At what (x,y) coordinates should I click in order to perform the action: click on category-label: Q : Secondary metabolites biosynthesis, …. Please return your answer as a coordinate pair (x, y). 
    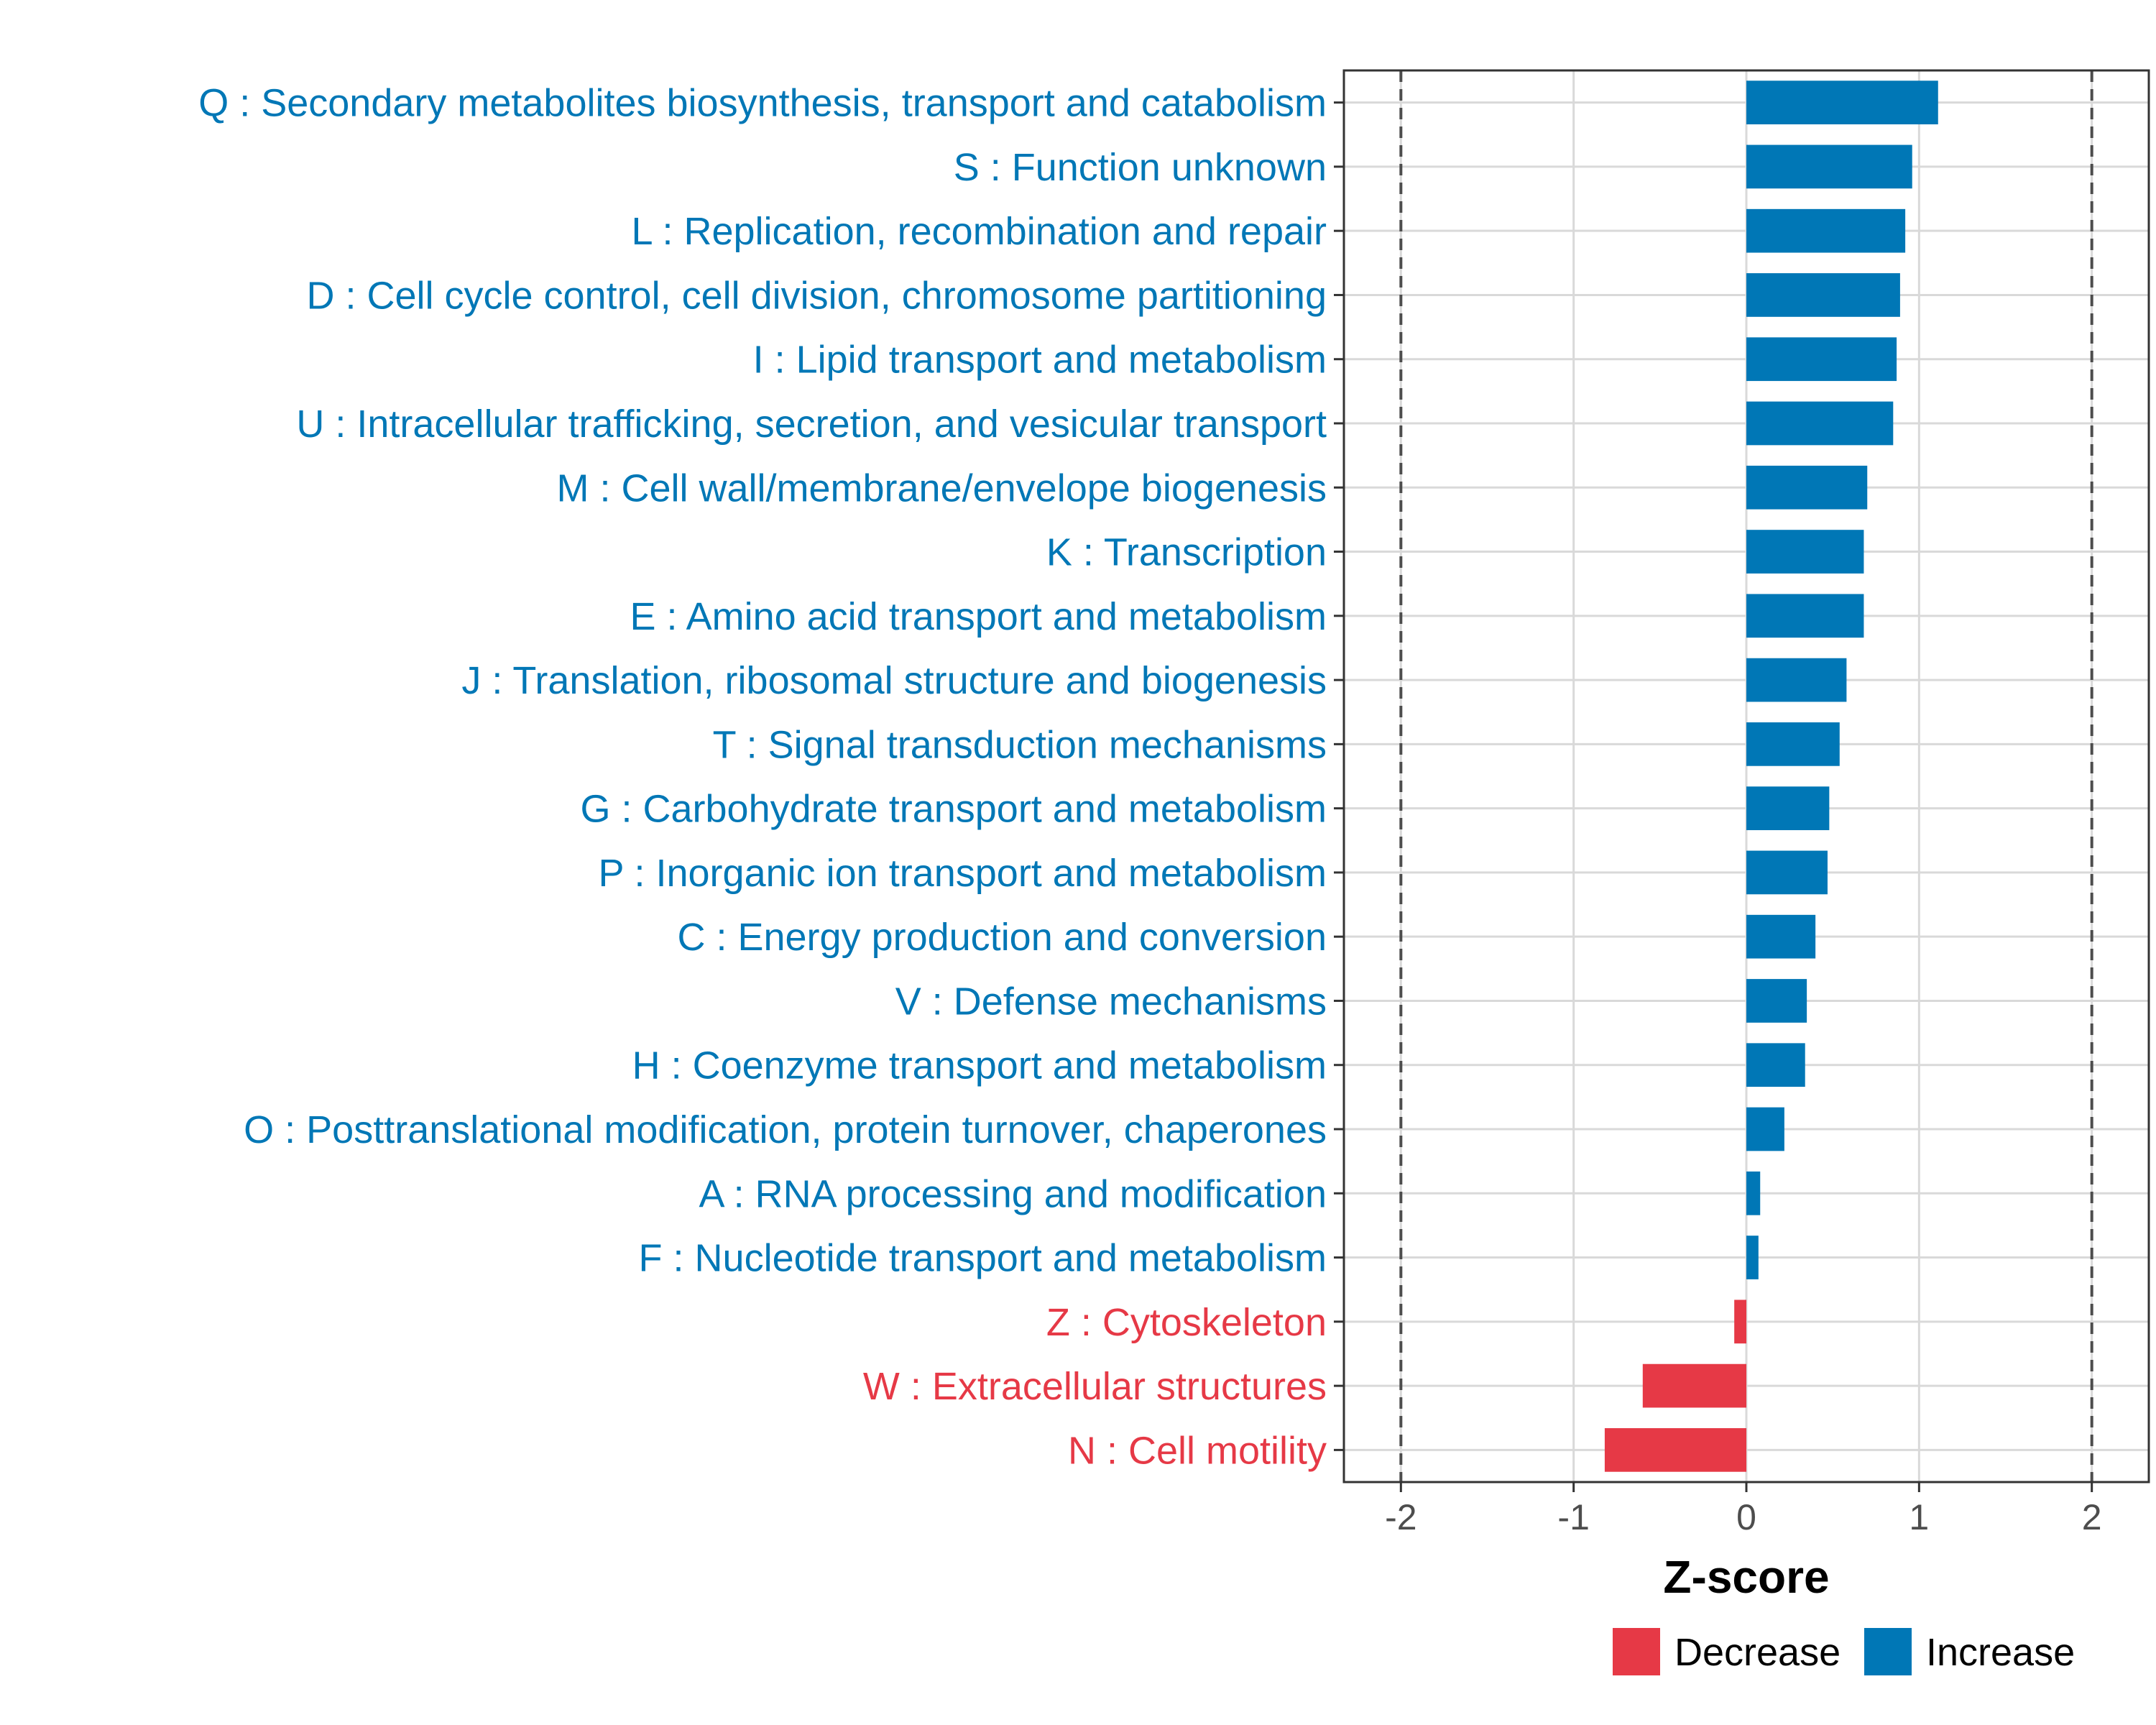
    Looking at the image, I should click on (762, 103).